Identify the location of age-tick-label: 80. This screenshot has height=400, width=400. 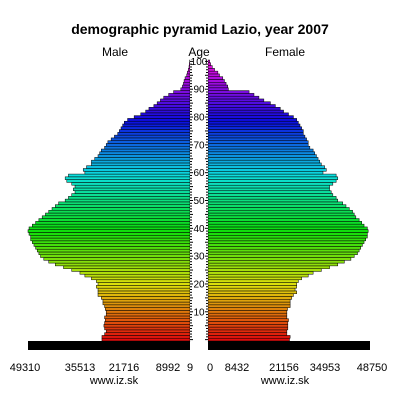
(199, 118).